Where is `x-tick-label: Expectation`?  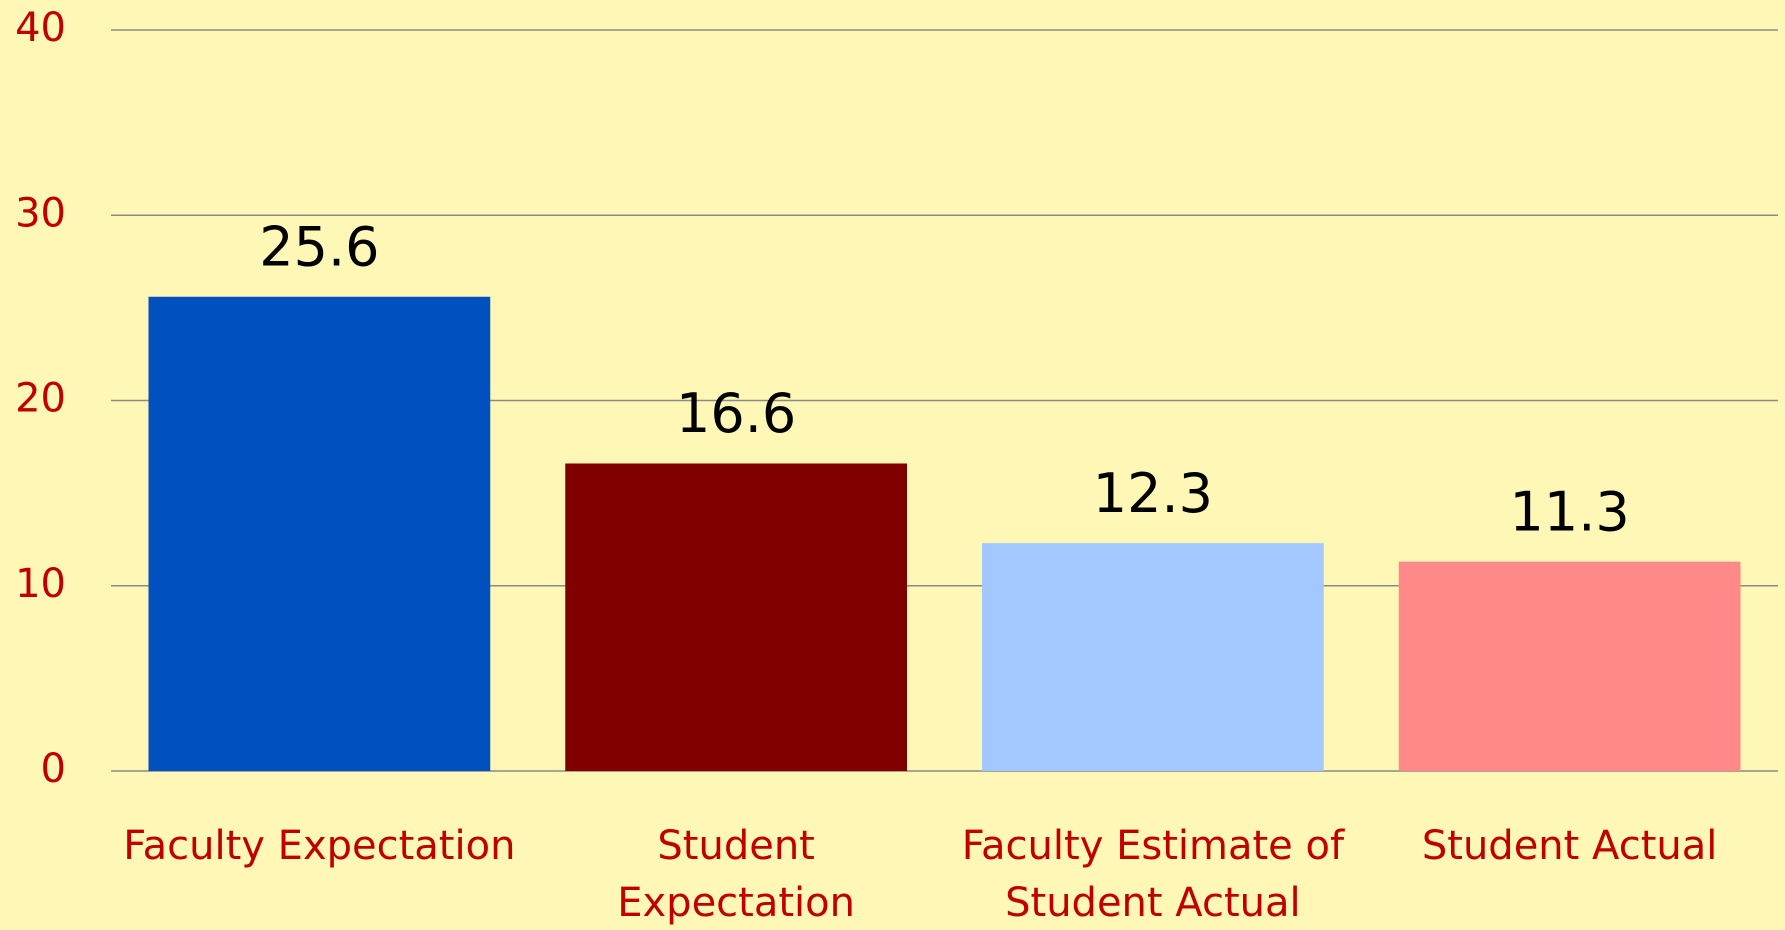
x-tick-label: Expectation is located at coordinates (736, 903).